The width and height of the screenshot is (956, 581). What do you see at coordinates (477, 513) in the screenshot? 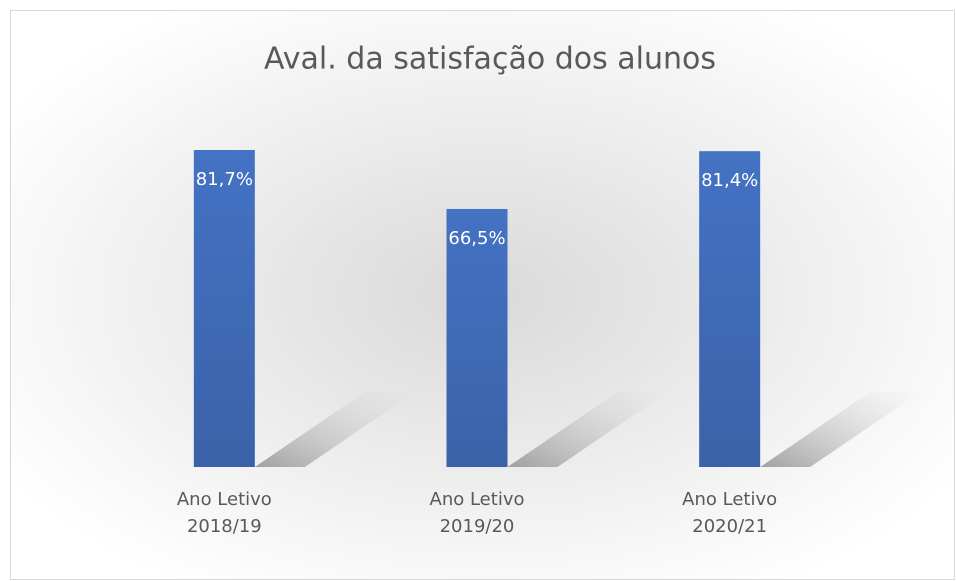
I see `x-tick-label: Ano Letivo 2019/20` at bounding box center [477, 513].